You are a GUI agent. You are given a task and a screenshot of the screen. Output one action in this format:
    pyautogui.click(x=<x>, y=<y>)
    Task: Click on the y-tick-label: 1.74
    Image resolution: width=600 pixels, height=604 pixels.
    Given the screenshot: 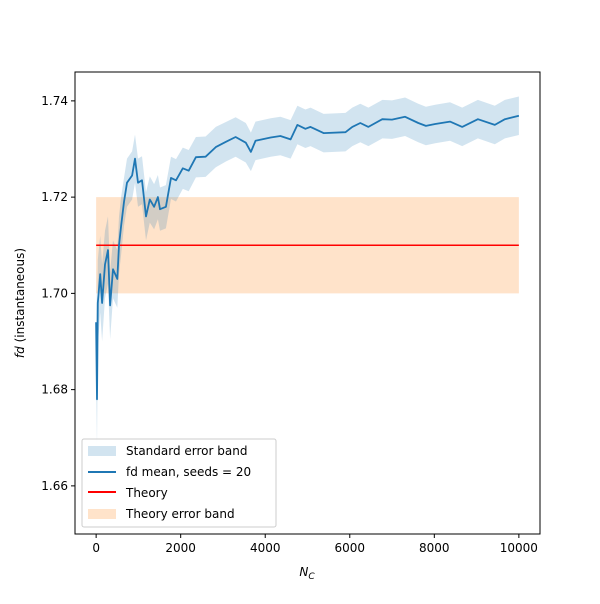 What is the action you would take?
    pyautogui.click(x=54, y=101)
    